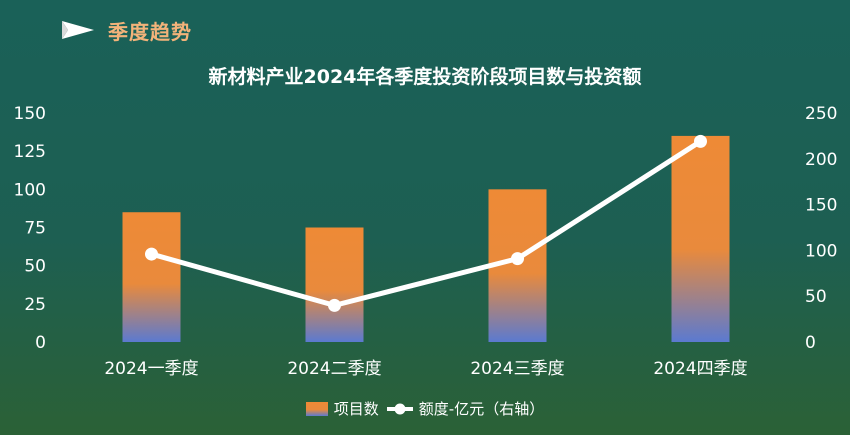  What do you see at coordinates (425, 77) in the screenshot?
I see `chart-title: 新材料产业2024年各季度投资阶段项目数与投资额` at bounding box center [425, 77].